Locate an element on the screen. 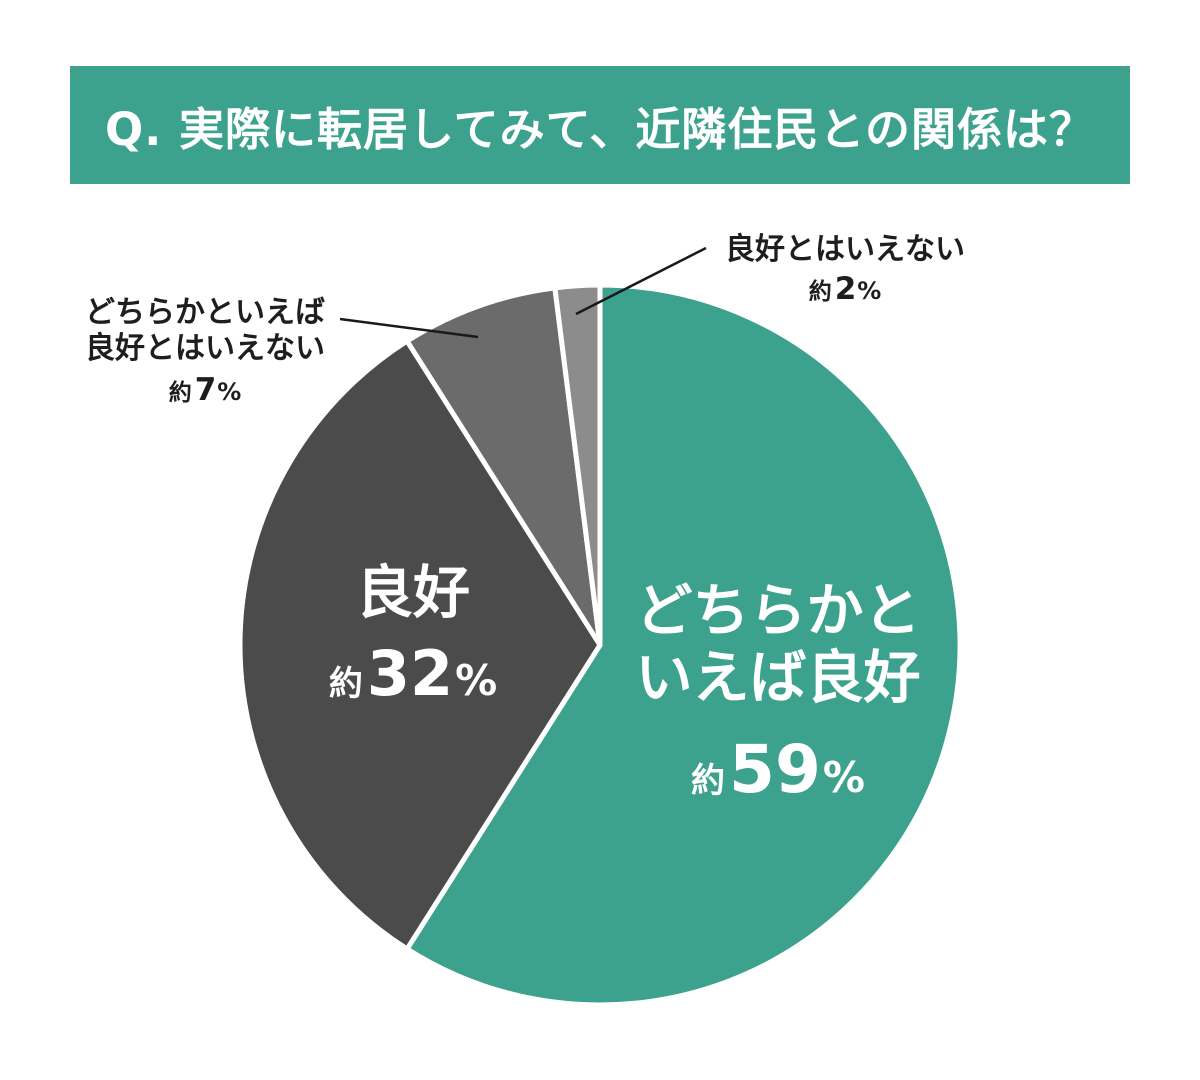 This screenshot has width=1200, height=1080. slice-value-7-prefix: 約 is located at coordinates (180, 393).